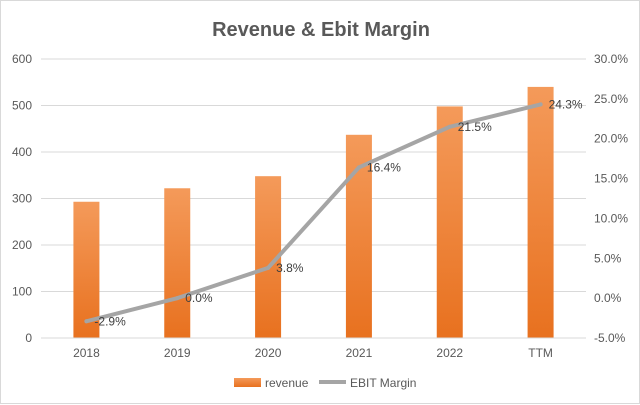 The image size is (640, 405). Describe the element at coordinates (177, 353) in the screenshot. I see `x-axis-tick-label: 2019` at that location.